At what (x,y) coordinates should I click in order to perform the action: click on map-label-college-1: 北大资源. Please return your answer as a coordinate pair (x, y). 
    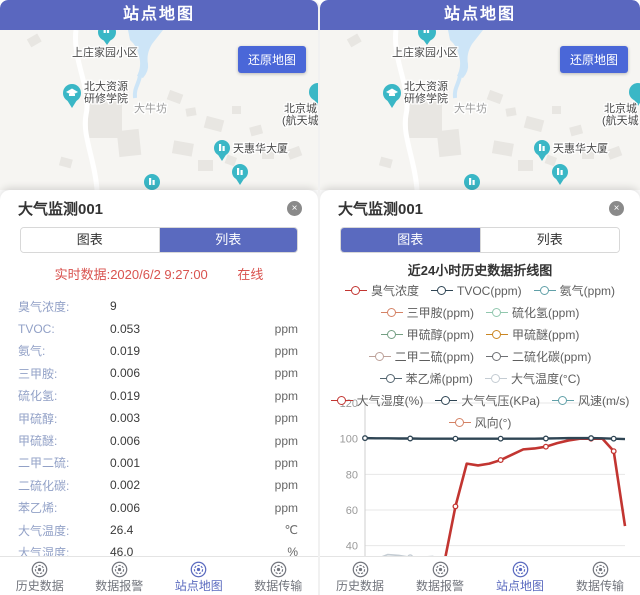
    Looking at the image, I should click on (426, 86).